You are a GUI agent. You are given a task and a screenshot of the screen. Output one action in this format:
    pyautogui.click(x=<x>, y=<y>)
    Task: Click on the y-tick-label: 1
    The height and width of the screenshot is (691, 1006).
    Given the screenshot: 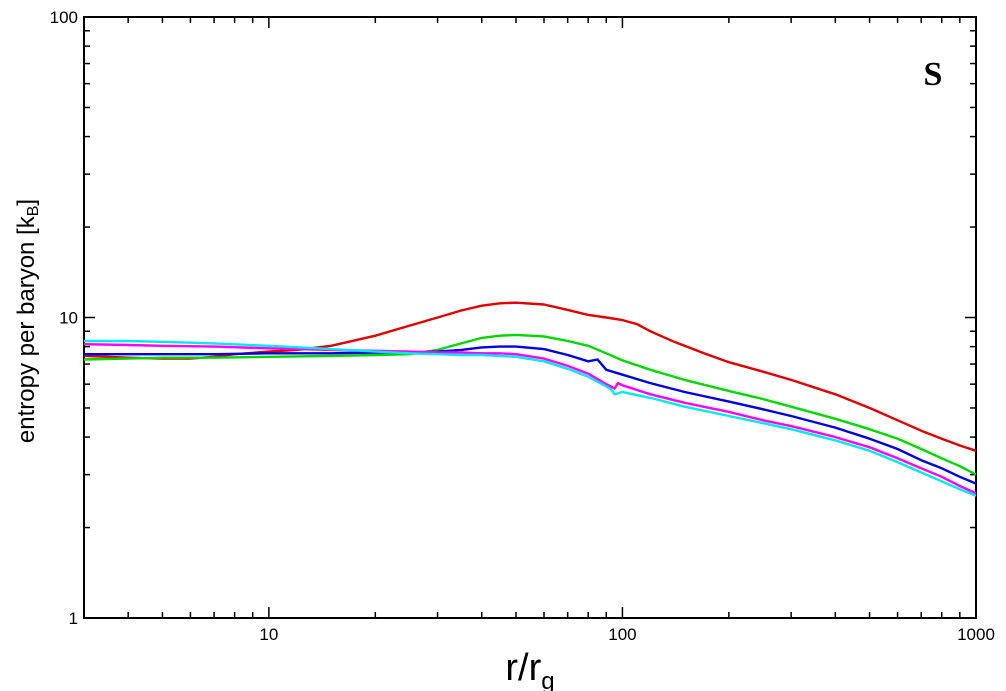 What is the action you would take?
    pyautogui.click(x=73, y=618)
    